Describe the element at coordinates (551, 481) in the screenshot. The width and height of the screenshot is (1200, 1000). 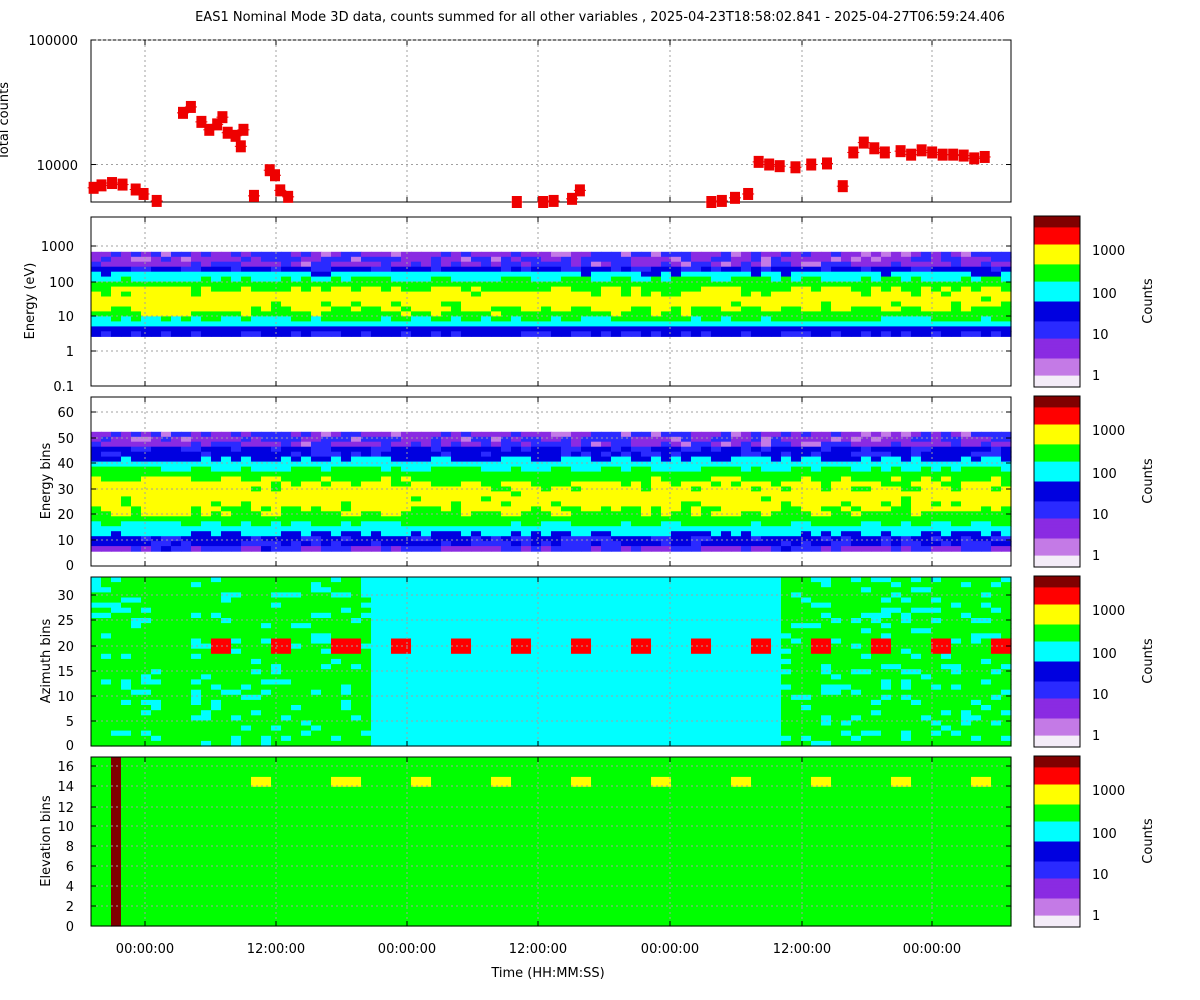
I see `plot-frame` at that location.